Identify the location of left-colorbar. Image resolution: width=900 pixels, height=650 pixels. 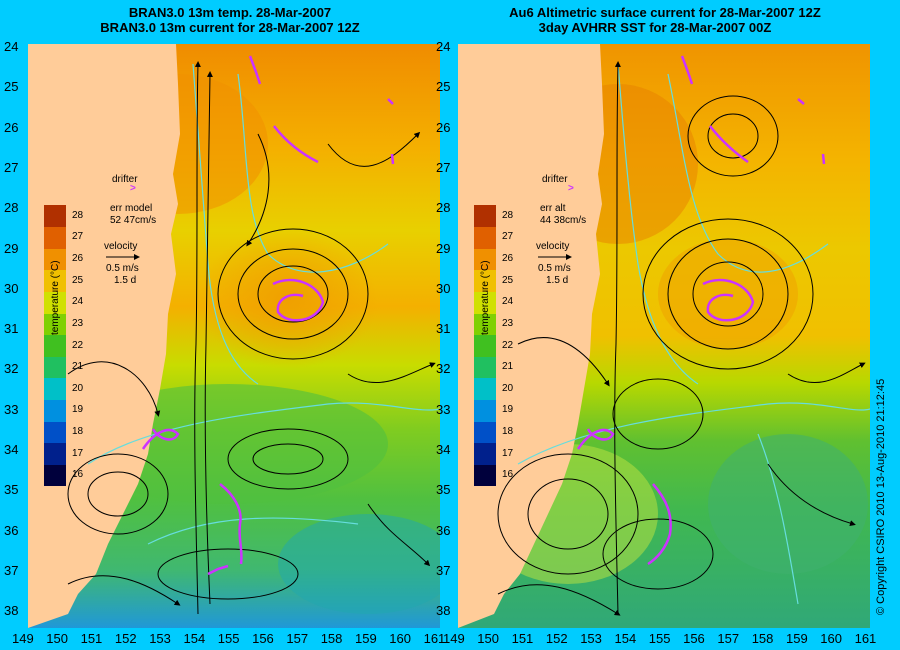
(55, 346).